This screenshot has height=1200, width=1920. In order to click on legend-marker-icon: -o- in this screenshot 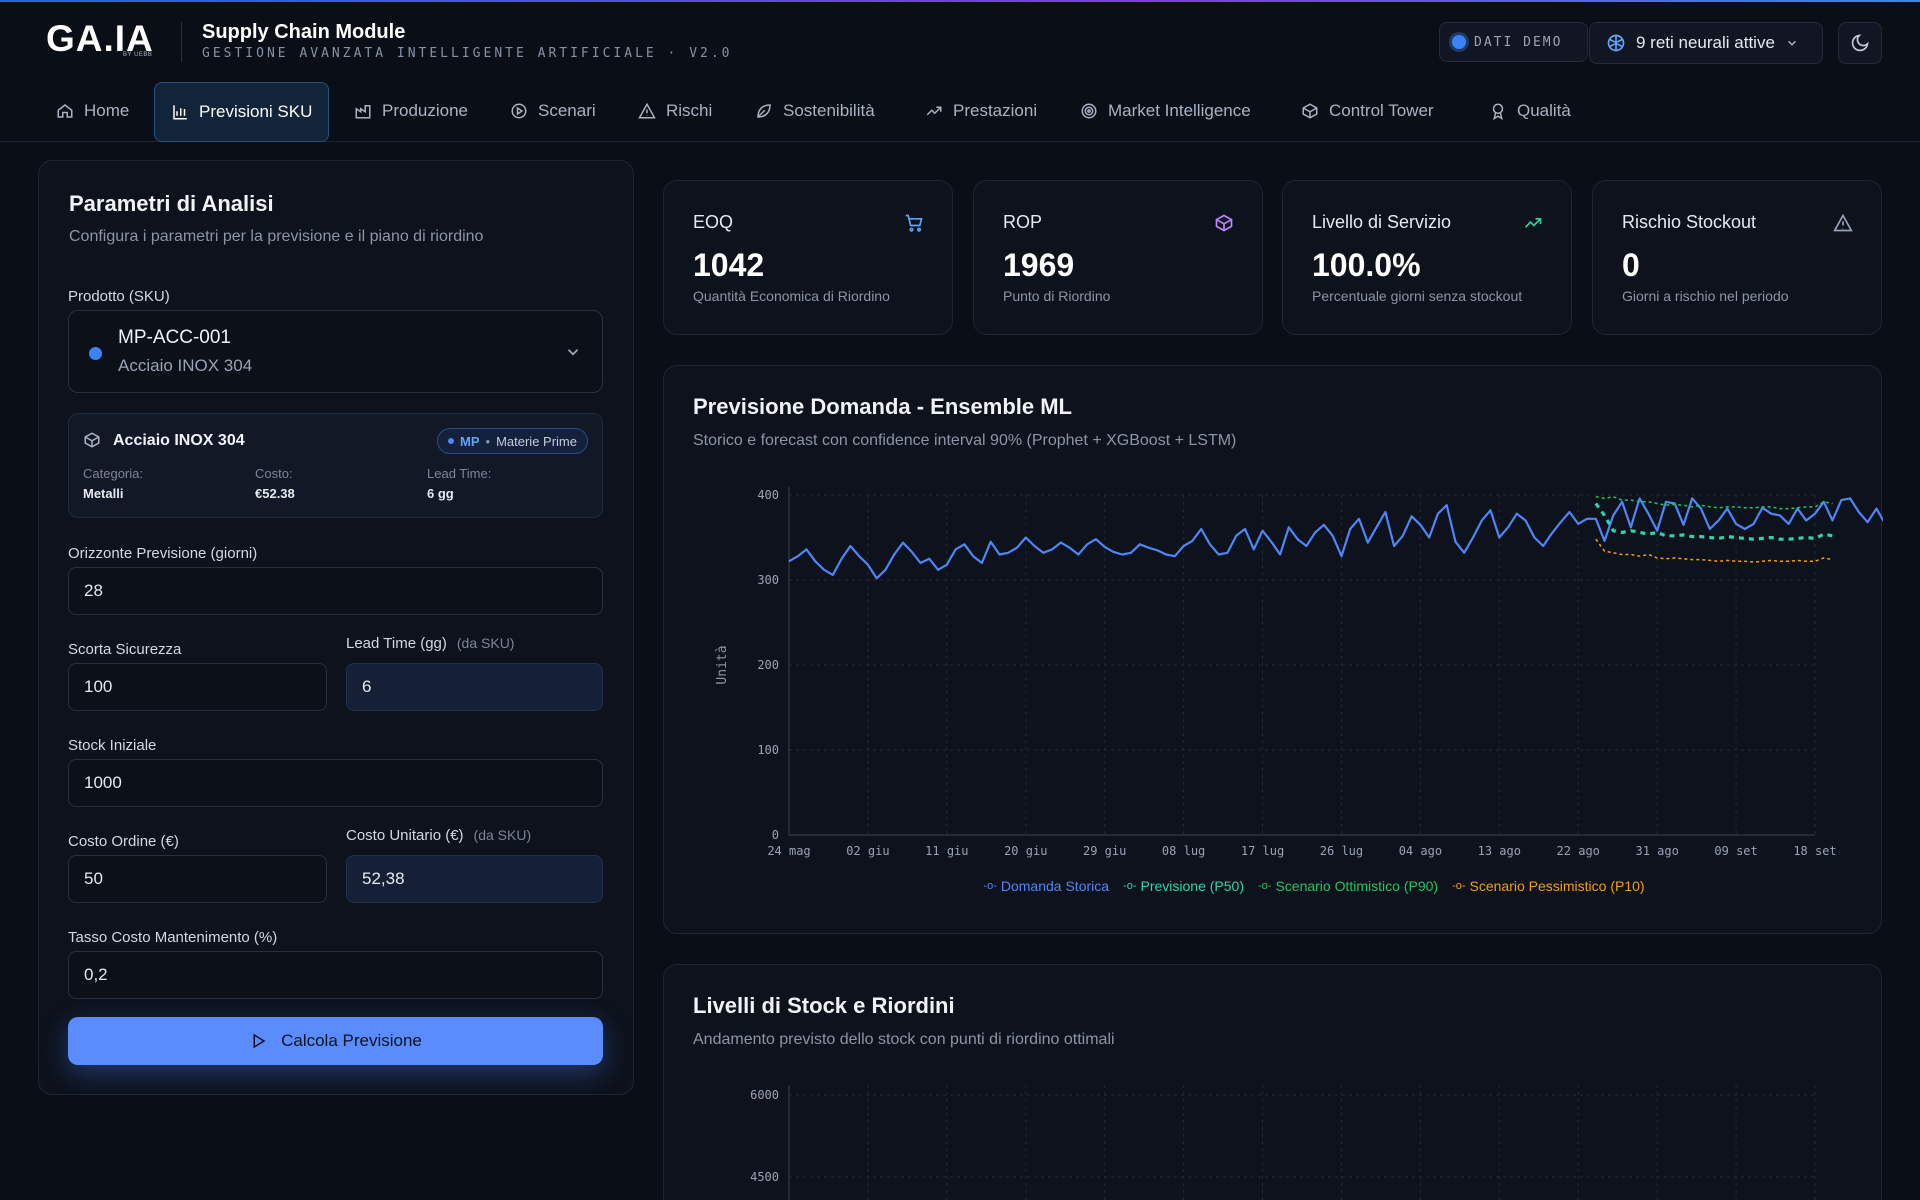, I will do `click(1459, 886)`.